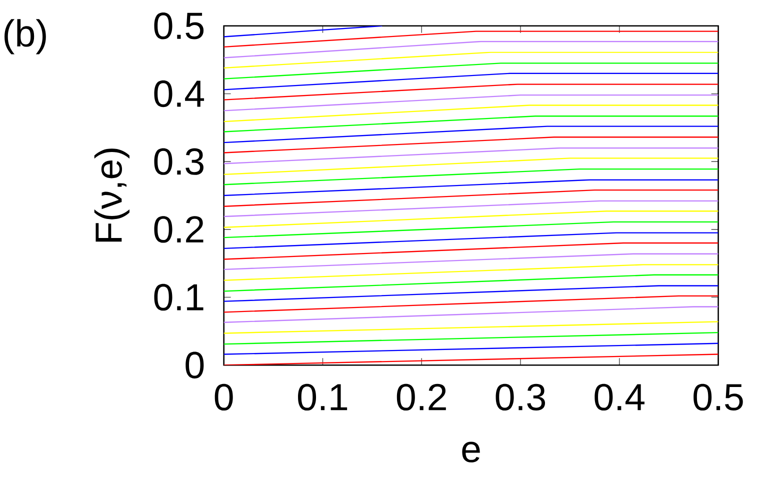 The width and height of the screenshot is (757, 486). Describe the element at coordinates (179, 229) in the screenshot. I see `y-tick-label: 0.2` at that location.